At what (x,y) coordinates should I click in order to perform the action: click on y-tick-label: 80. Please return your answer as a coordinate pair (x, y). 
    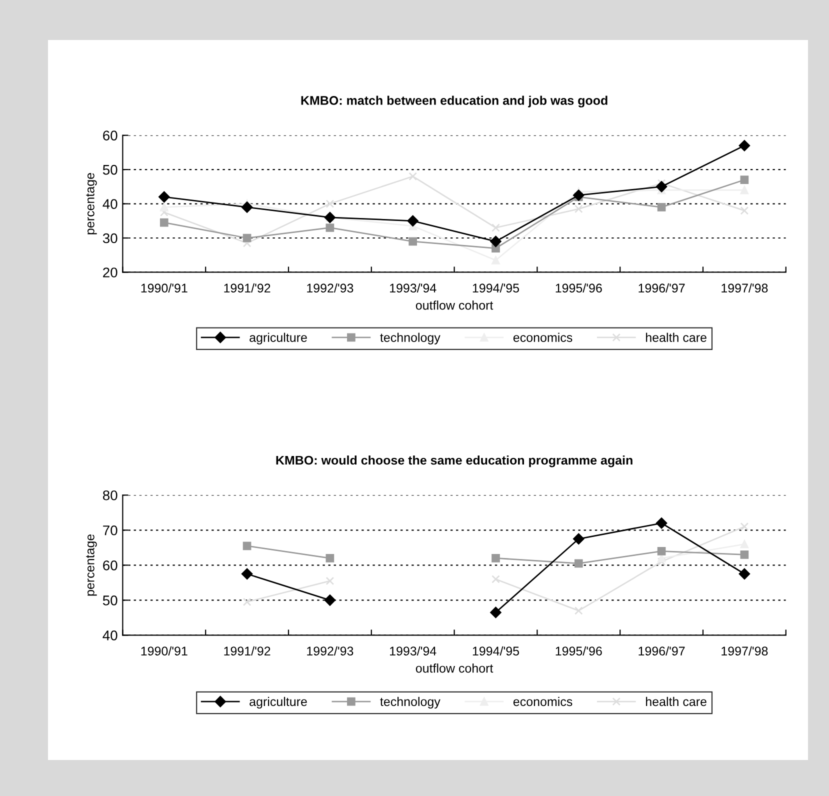
    Looking at the image, I should click on (110, 495).